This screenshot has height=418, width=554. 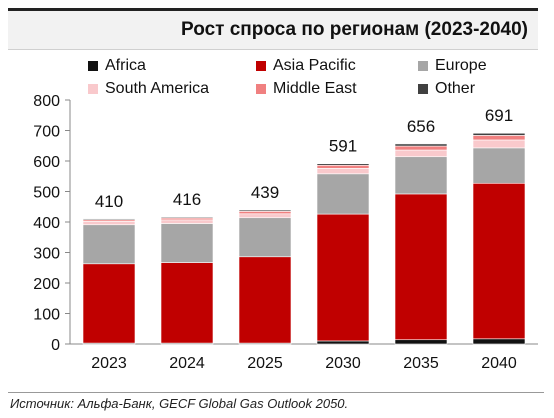 I want to click on y-tick-label: 600, so click(x=46, y=162).